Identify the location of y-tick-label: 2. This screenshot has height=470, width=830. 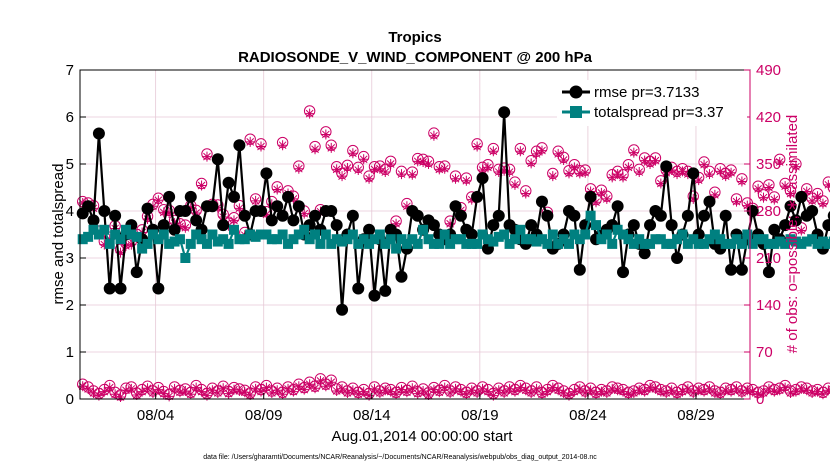
(70, 305).